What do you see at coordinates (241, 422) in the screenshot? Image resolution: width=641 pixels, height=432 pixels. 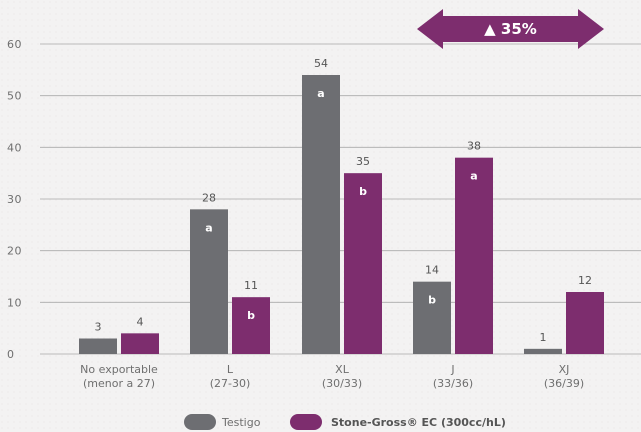 I see `legend-label: Testigo` at bounding box center [241, 422].